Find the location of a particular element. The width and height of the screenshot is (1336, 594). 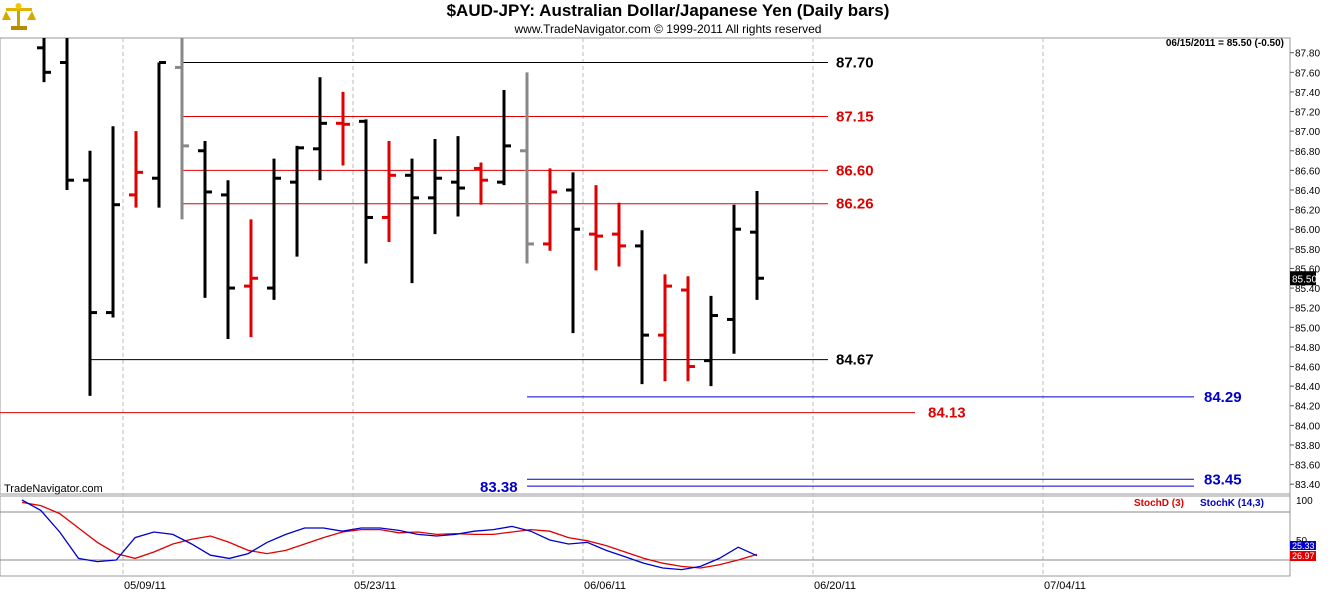

stoch-k-value-box is located at coordinates (1303, 545).